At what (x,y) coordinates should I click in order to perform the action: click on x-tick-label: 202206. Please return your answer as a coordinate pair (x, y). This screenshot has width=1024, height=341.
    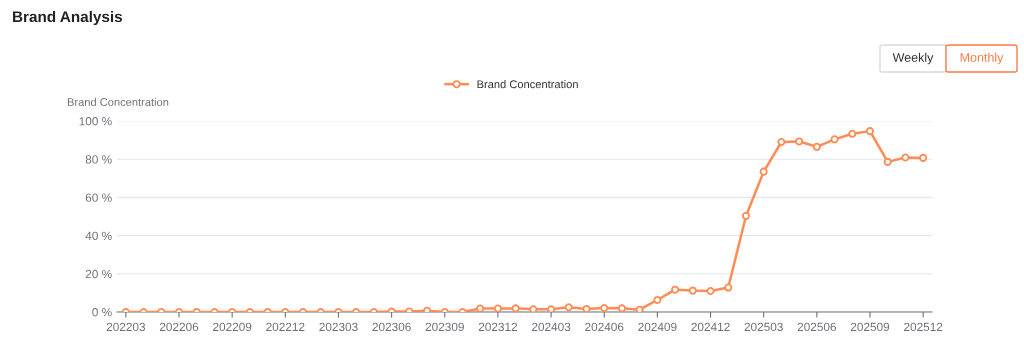
    Looking at the image, I should click on (179, 327).